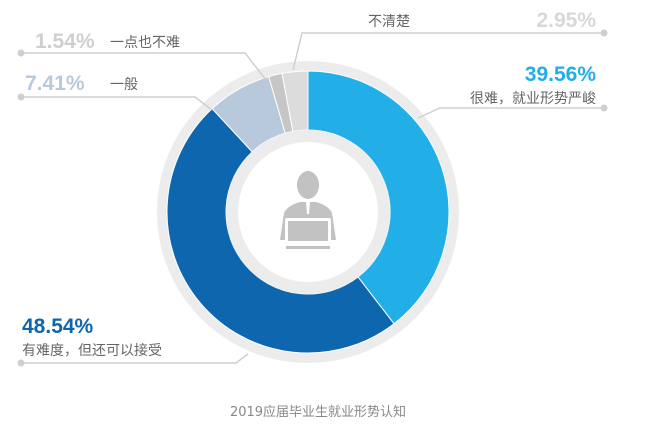  Describe the element at coordinates (144, 66) in the screenshot. I see `leader-line-not-hard` at that location.